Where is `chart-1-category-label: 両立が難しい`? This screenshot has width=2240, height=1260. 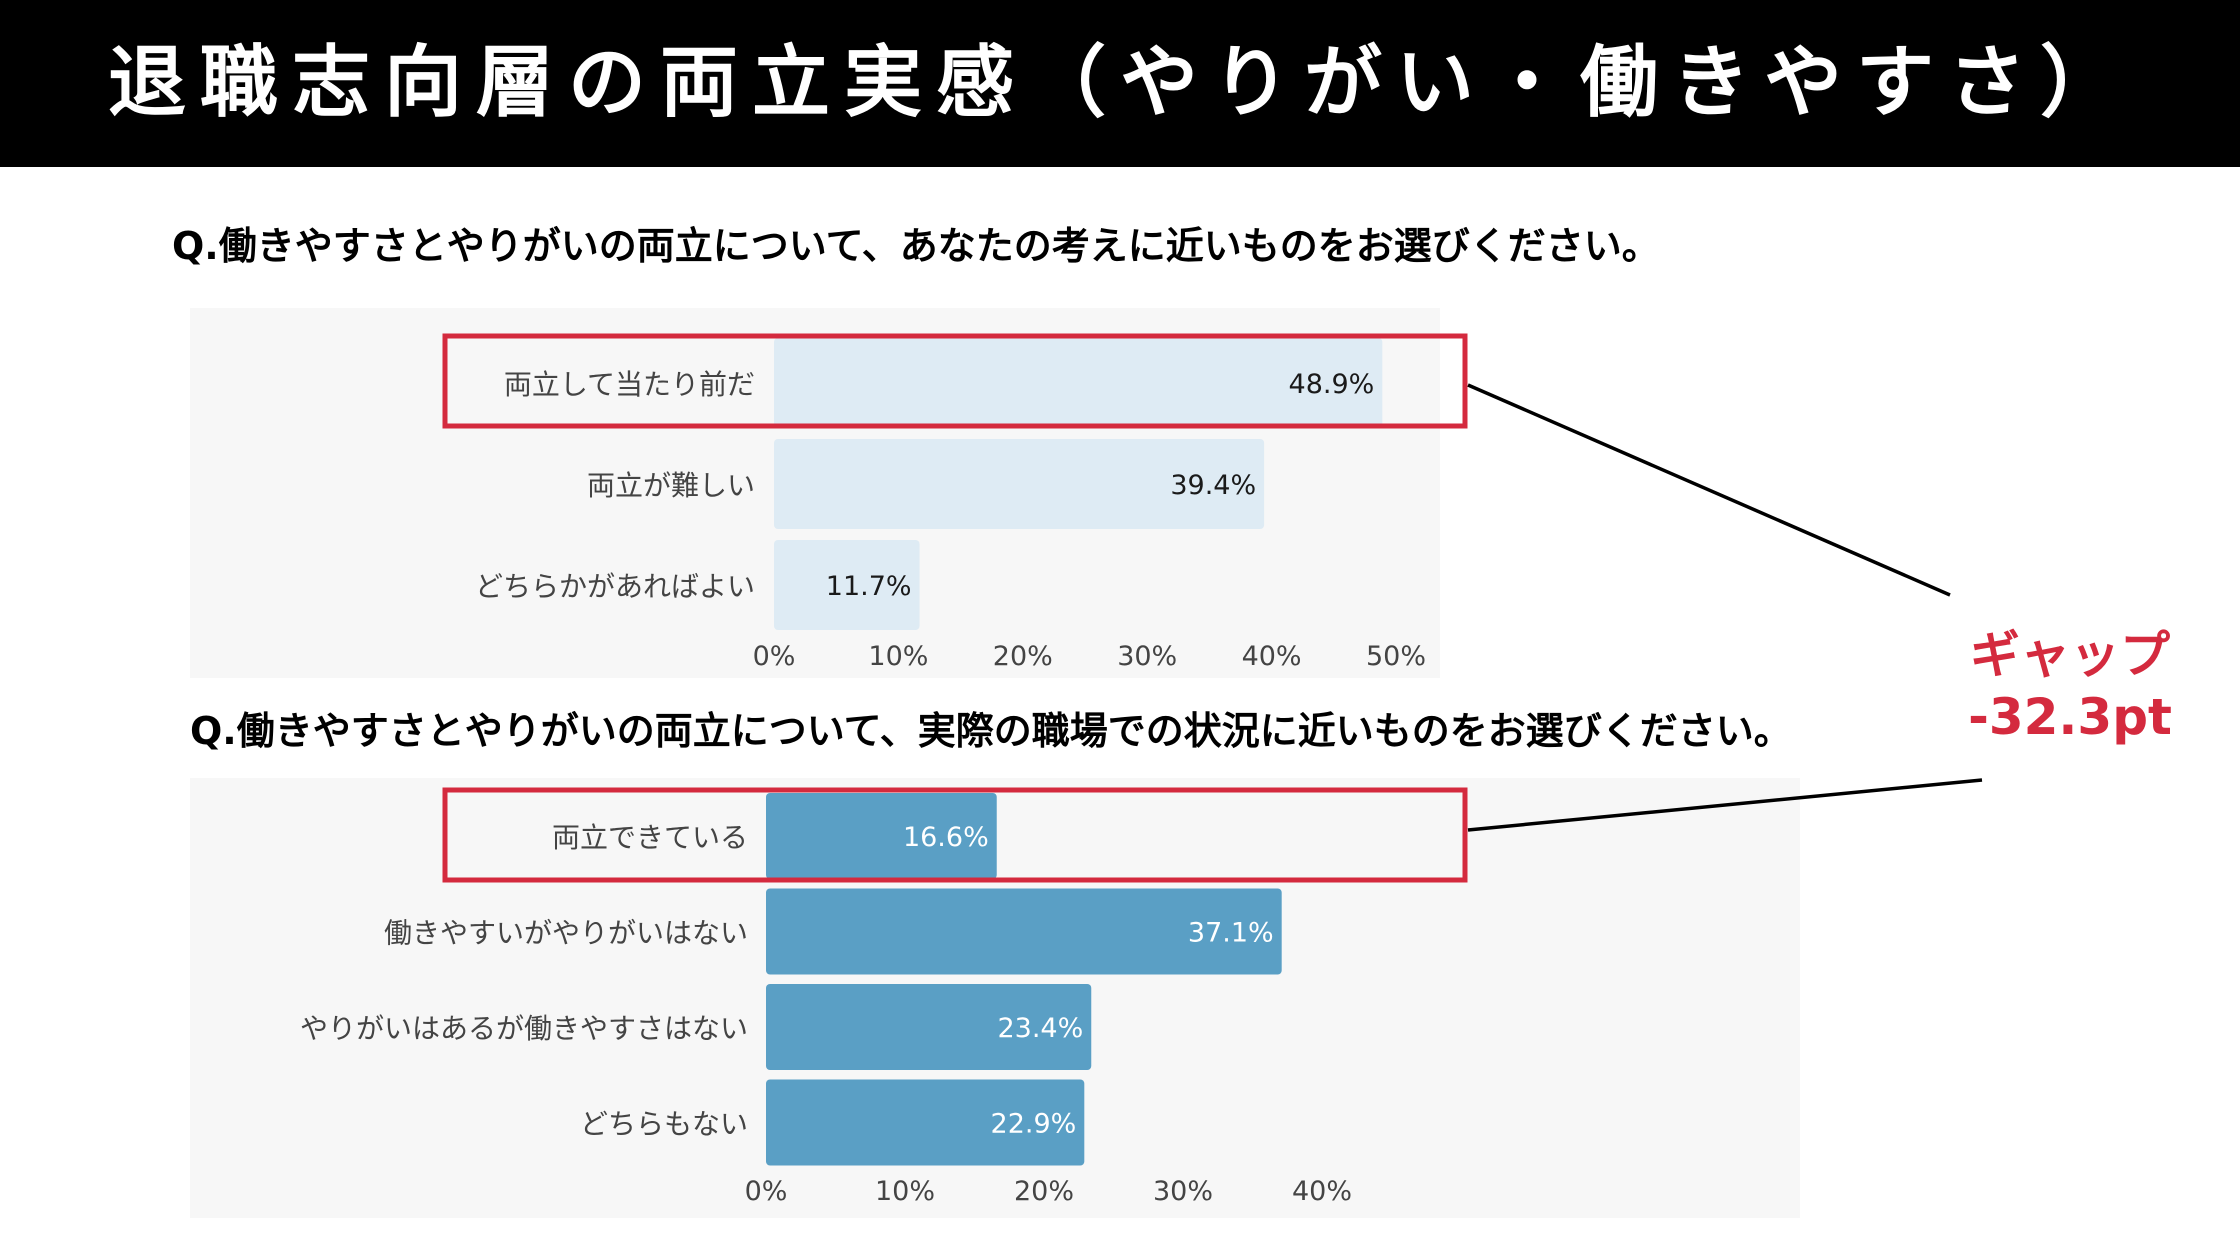 chart-1-category-label: 両立が難しい is located at coordinates (671, 485).